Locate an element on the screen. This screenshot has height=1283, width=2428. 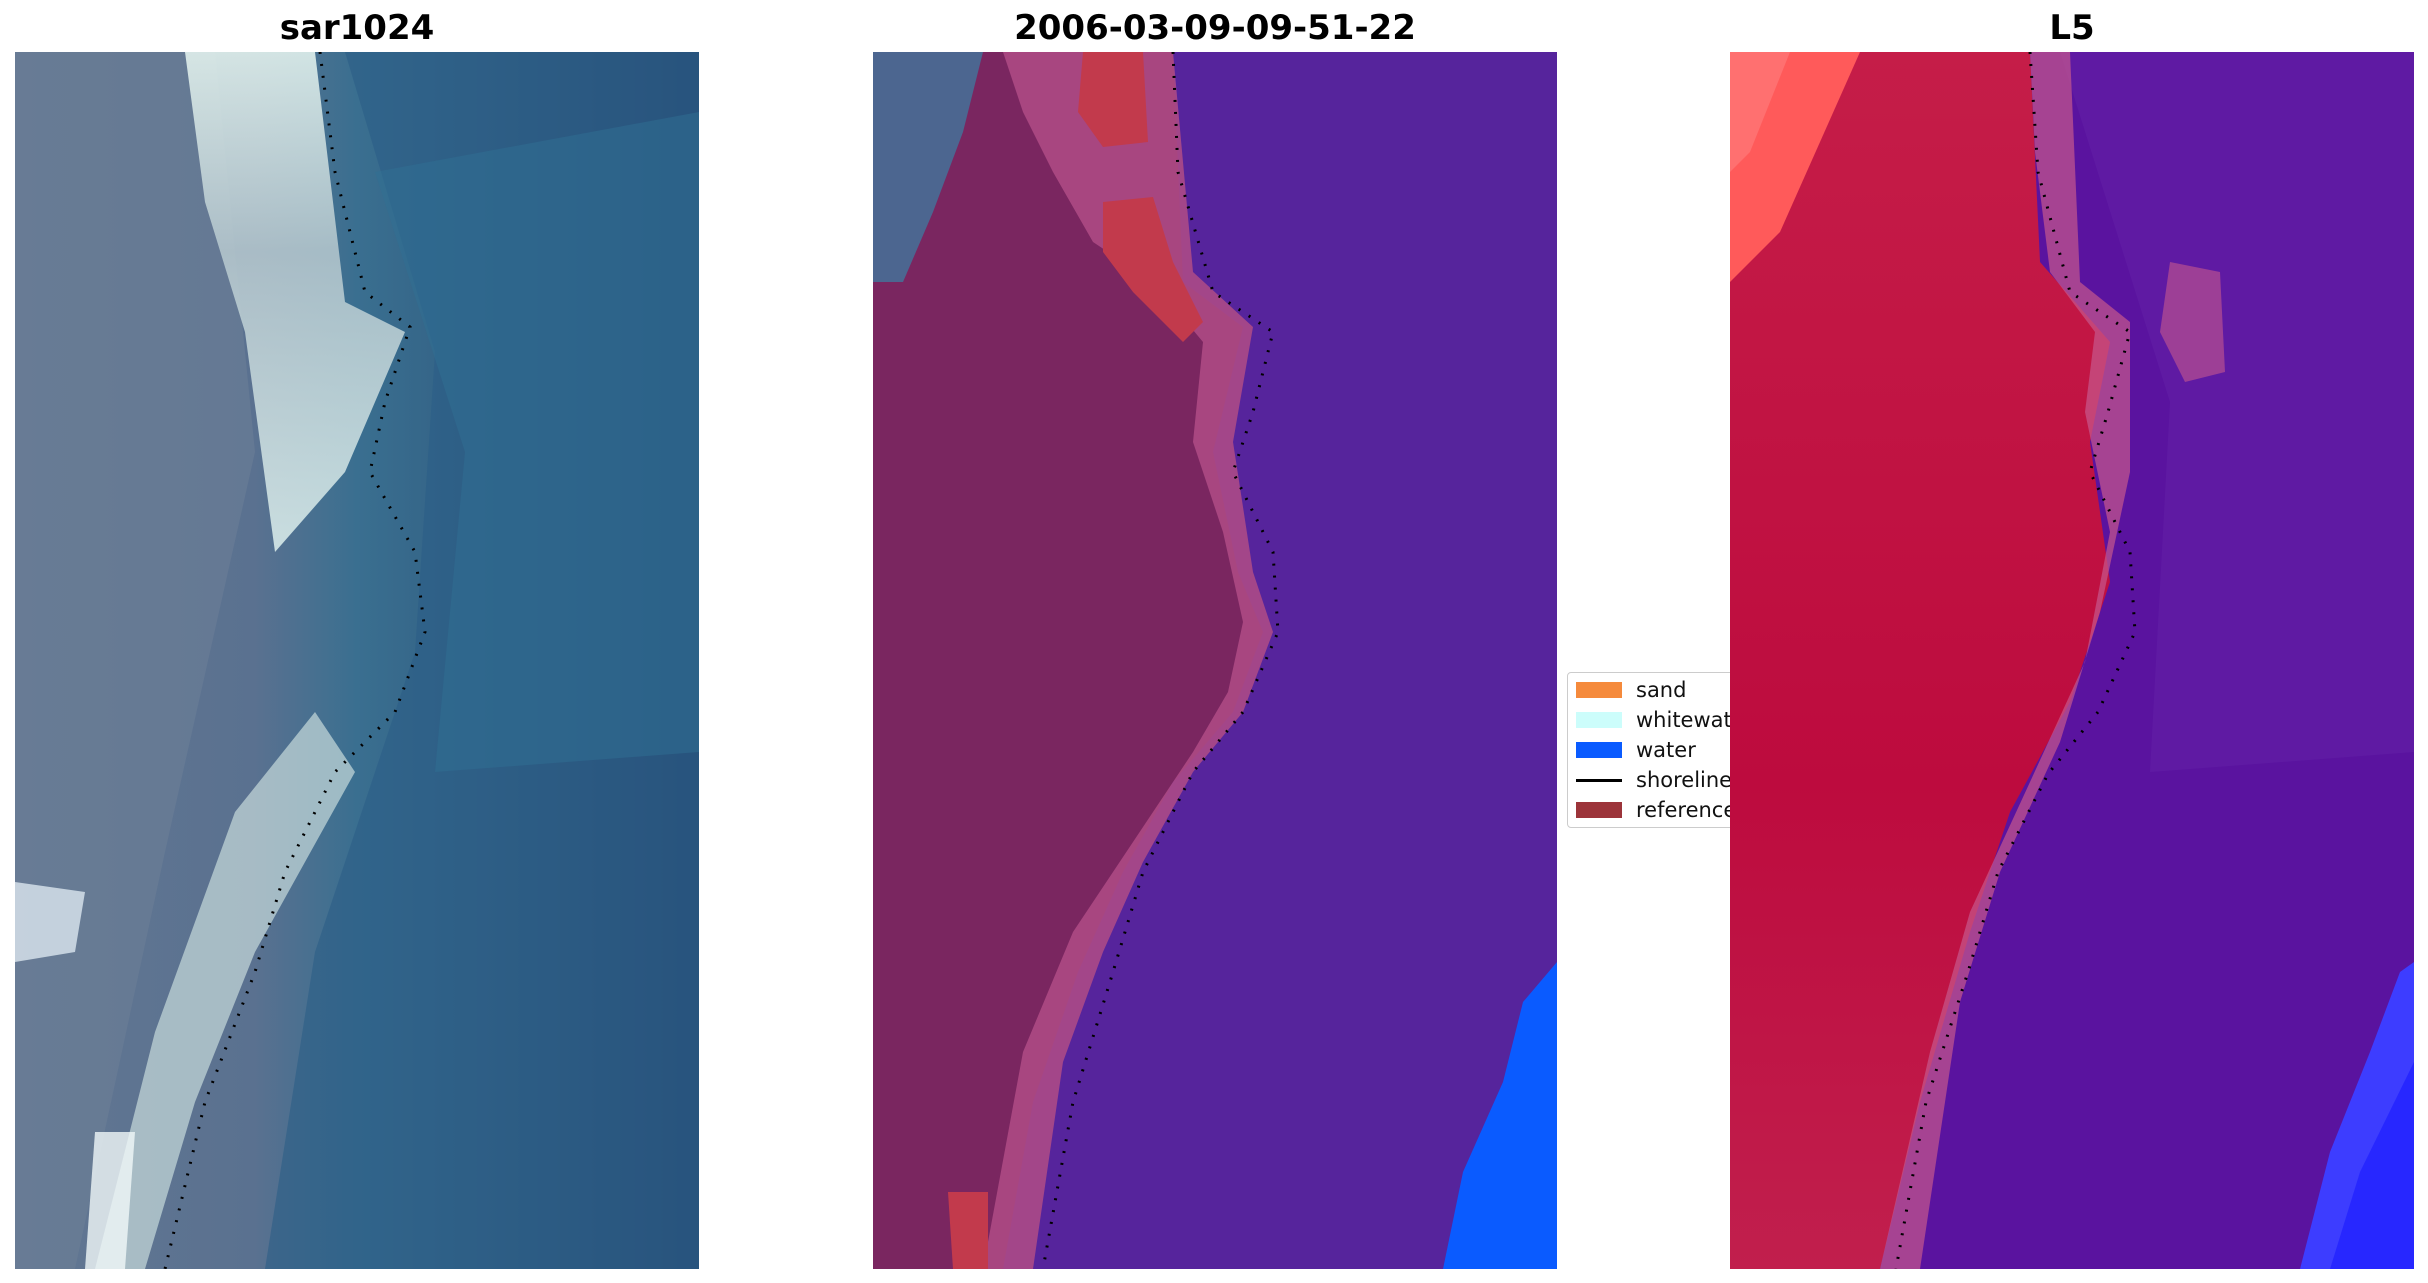
legend-item-reference: reference is located at coordinates (1656, 810).